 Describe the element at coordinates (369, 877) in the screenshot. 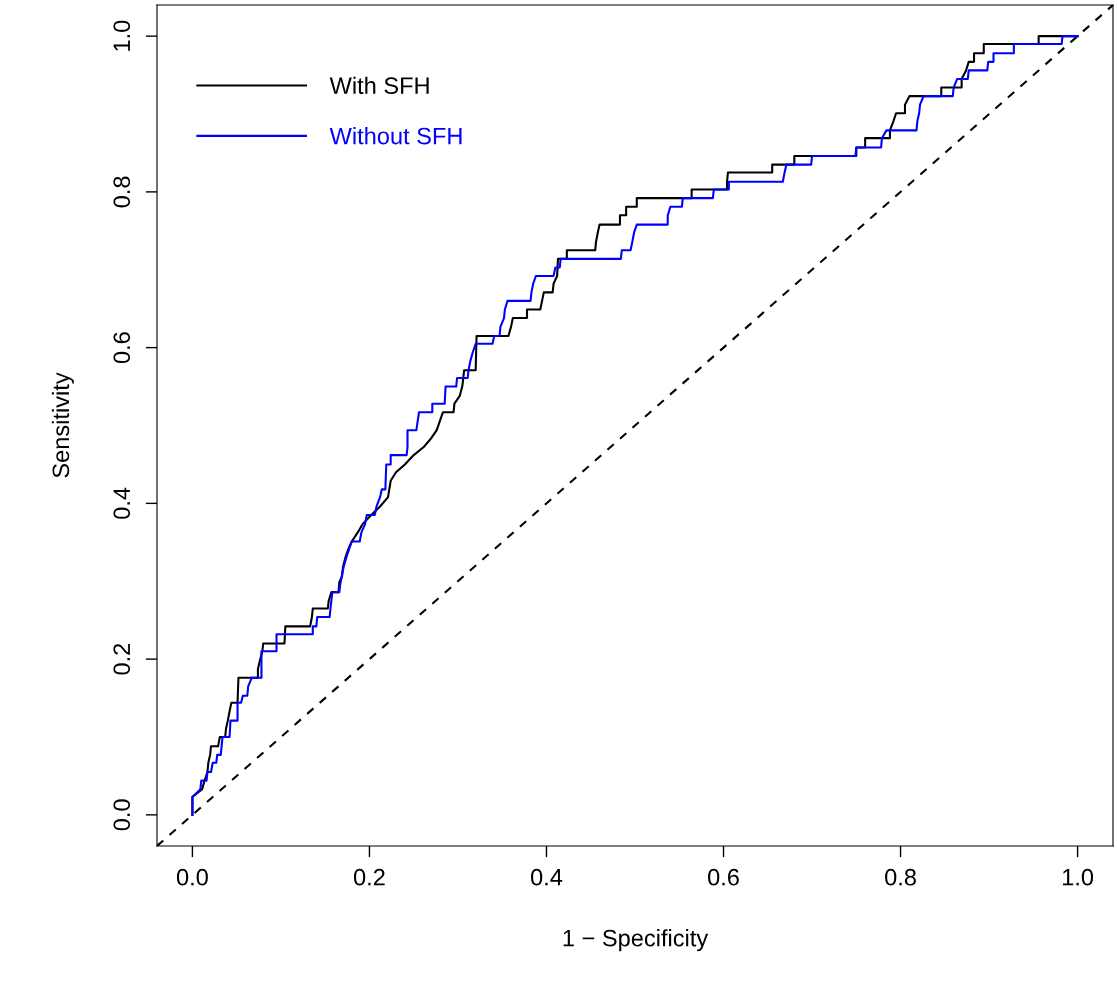

I see `x-tick-label: 0.2` at that location.